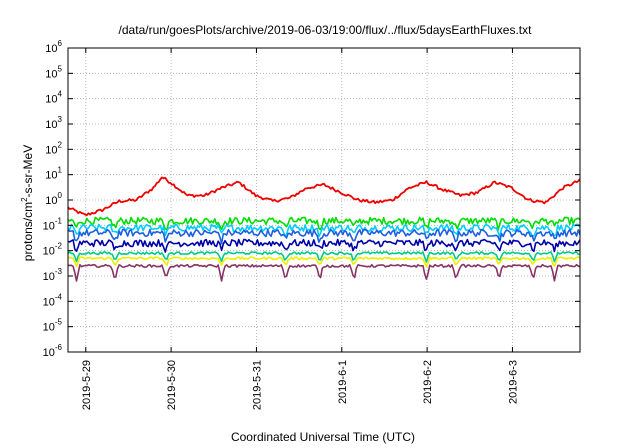 The width and height of the screenshot is (640, 448). What do you see at coordinates (53, 148) in the screenshot?
I see `y-tick-label: 10²` at bounding box center [53, 148].